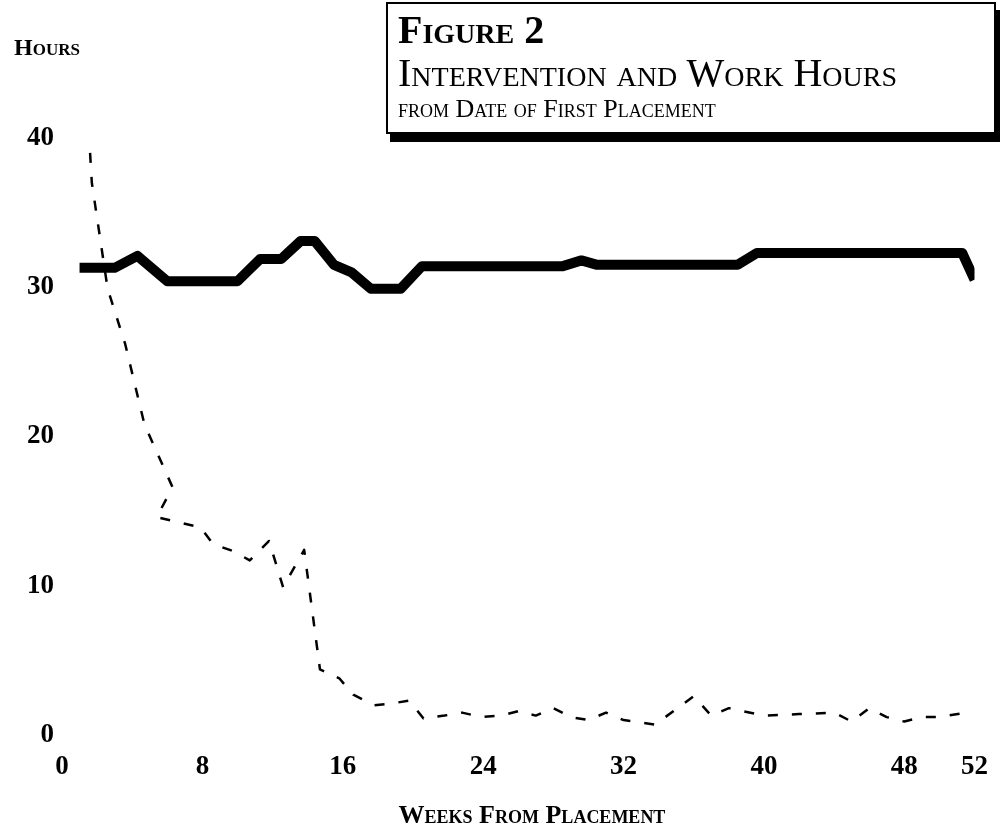 Image resolution: width=1004 pixels, height=836 pixels. Describe the element at coordinates (557, 109) in the screenshot. I see `text: from Date of First Placement` at that location.